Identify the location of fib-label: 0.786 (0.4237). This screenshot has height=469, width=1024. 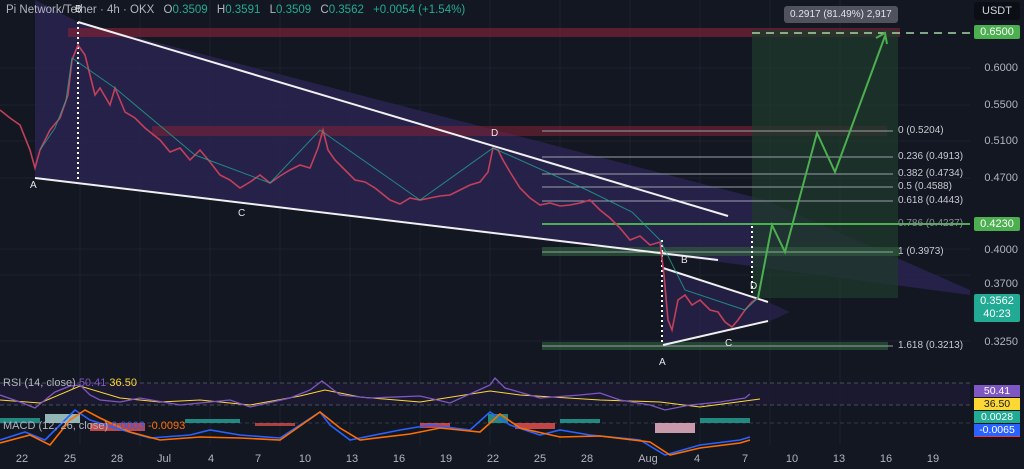
(931, 223).